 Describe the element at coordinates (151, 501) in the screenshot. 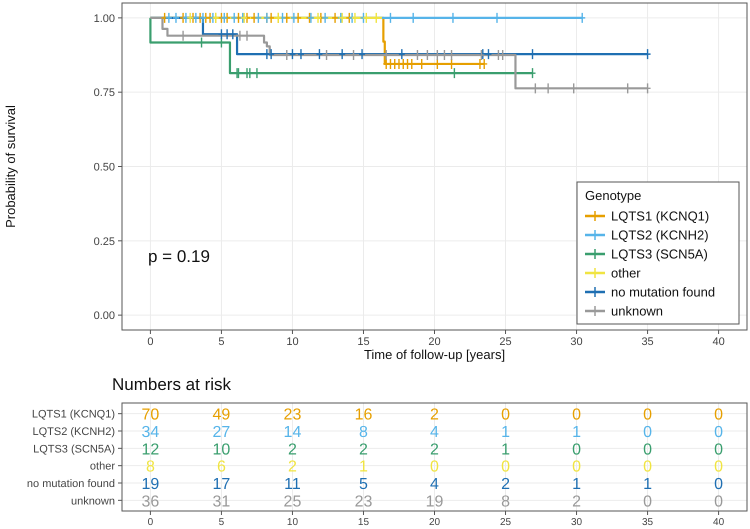

I see `data-label: 36` at that location.